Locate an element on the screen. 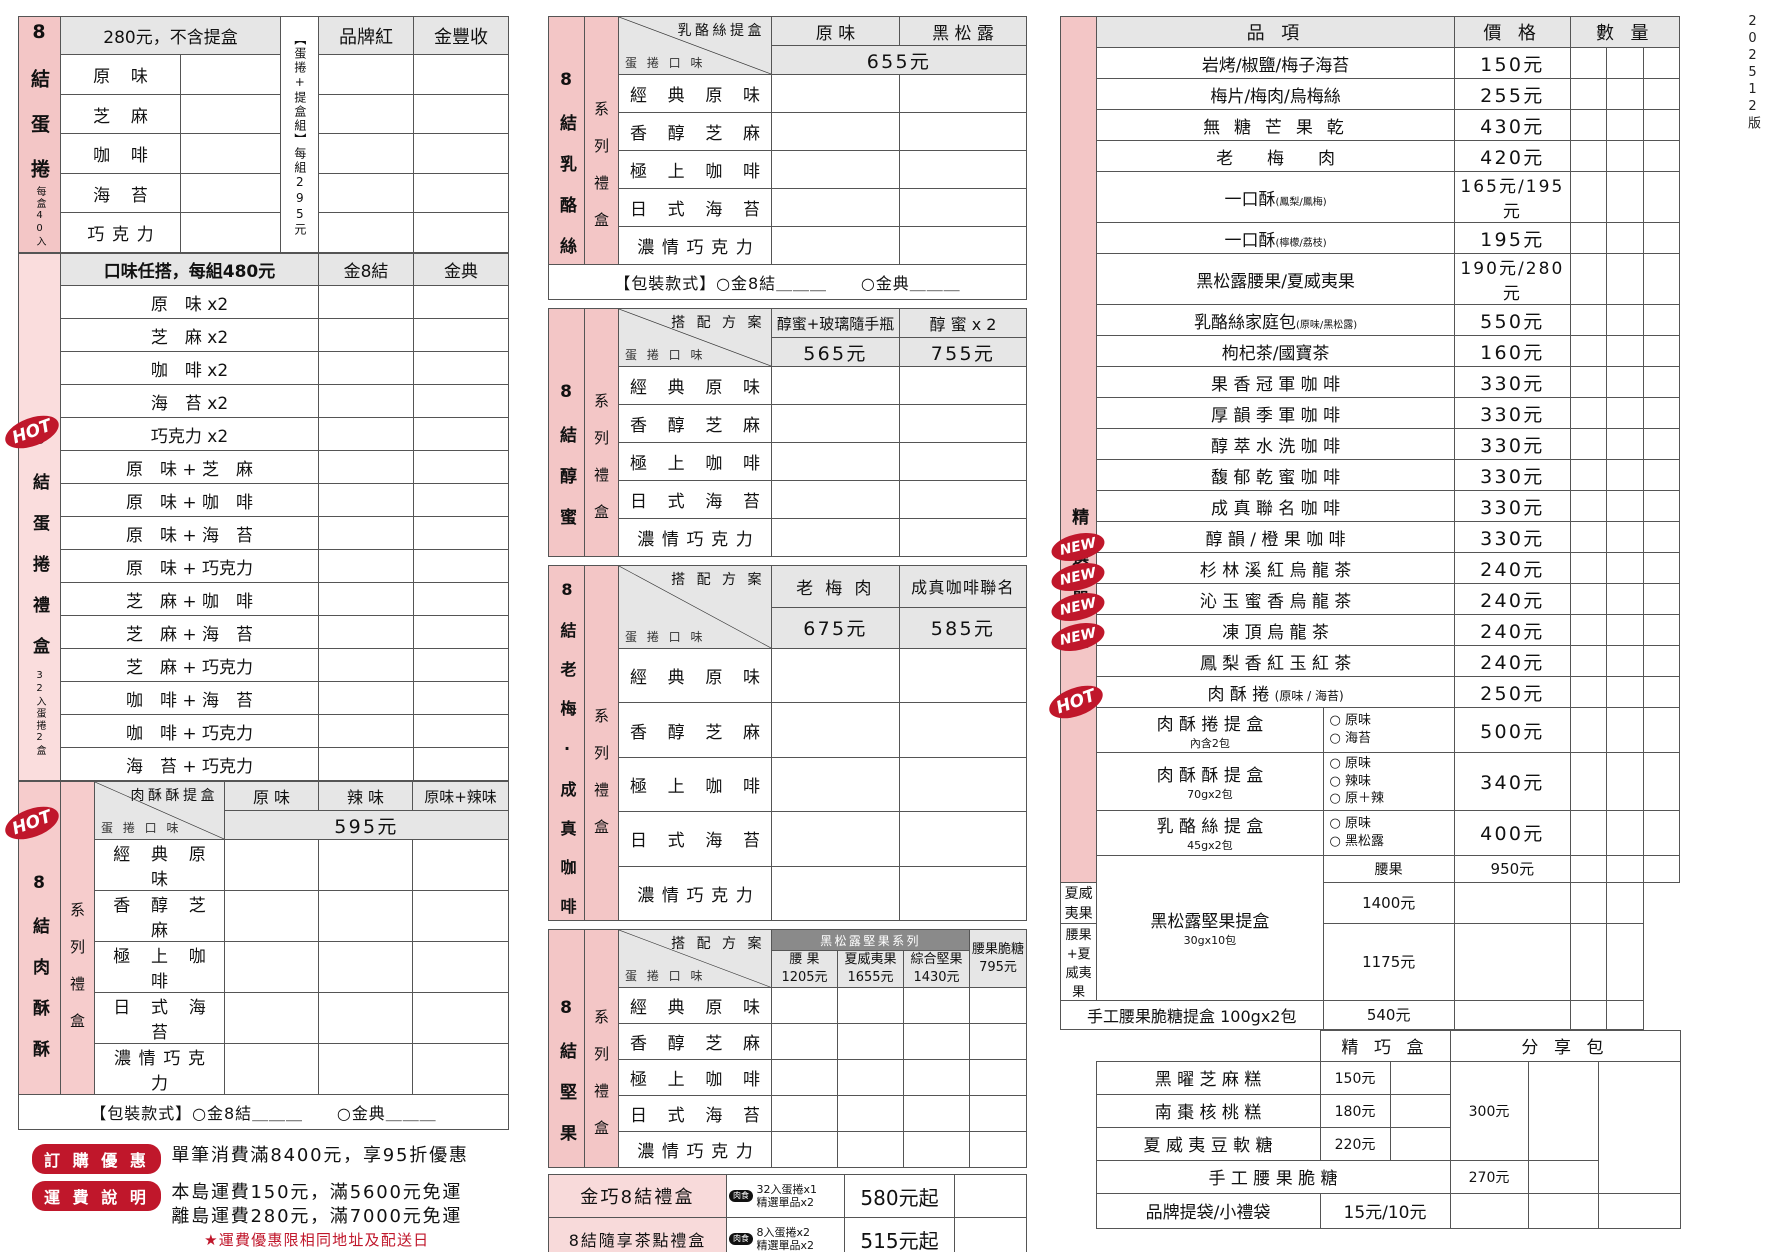  option-choices: ○ 原味 ○ 海苔 is located at coordinates (1388, 730).